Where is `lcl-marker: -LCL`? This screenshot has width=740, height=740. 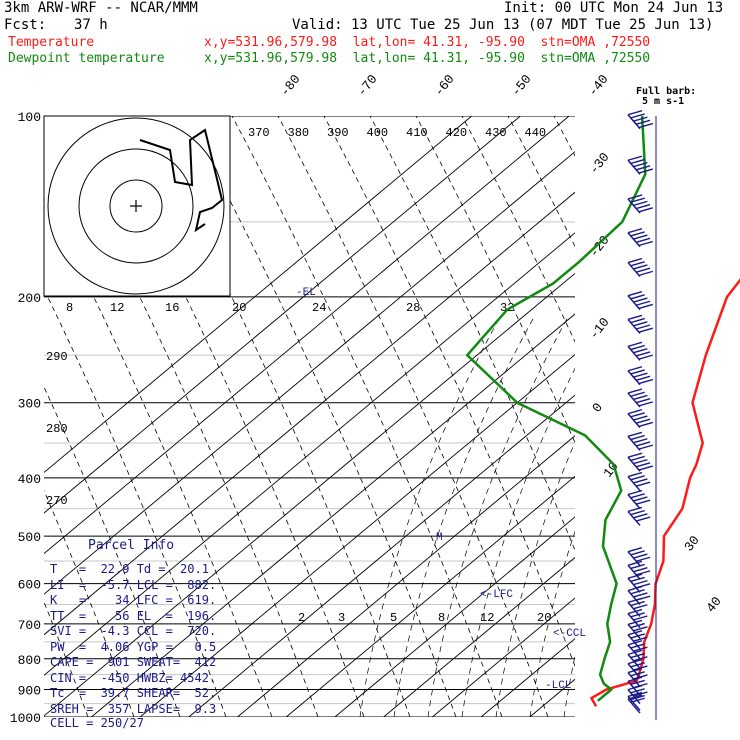 lcl-marker: -LCL is located at coordinates (558, 686).